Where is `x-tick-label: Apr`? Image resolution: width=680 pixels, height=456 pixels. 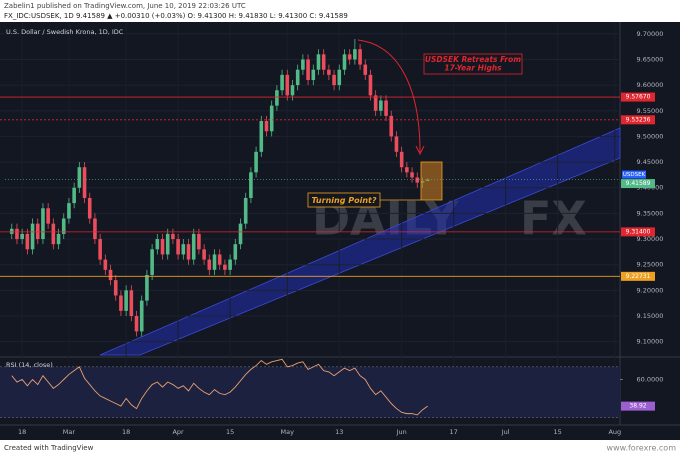
x-tick-label: Apr is located at coordinates (178, 432).